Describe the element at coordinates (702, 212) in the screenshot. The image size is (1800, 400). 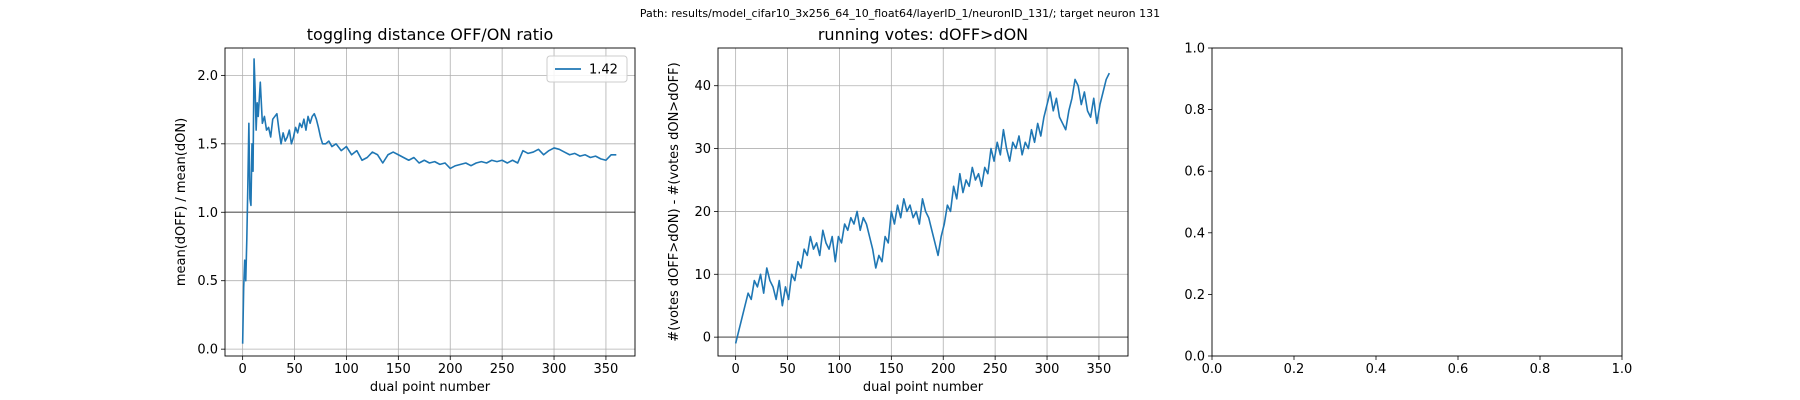
I see `y-tick-label: 20` at that location.